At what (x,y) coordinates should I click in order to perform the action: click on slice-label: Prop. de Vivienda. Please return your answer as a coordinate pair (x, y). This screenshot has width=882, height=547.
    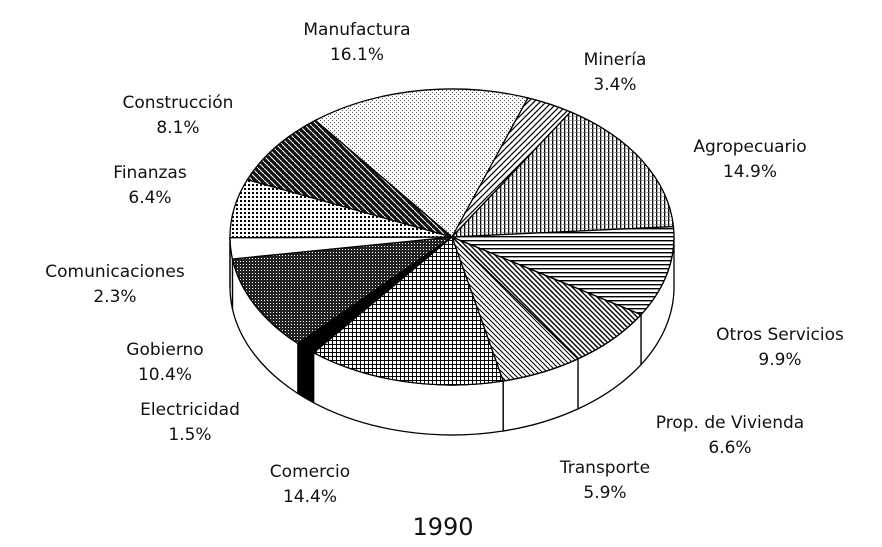
    Looking at the image, I should click on (730, 423).